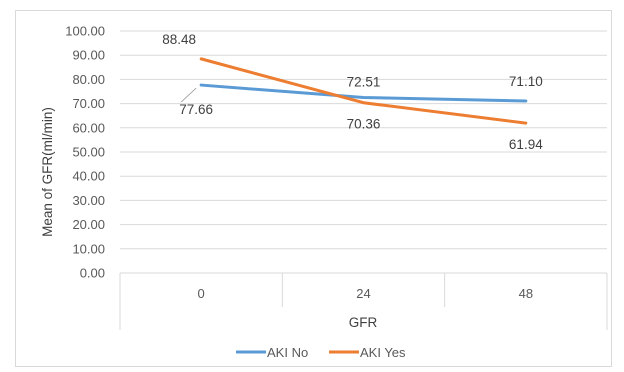  Describe the element at coordinates (196, 109) in the screenshot. I see `data-label: 77.66` at that location.